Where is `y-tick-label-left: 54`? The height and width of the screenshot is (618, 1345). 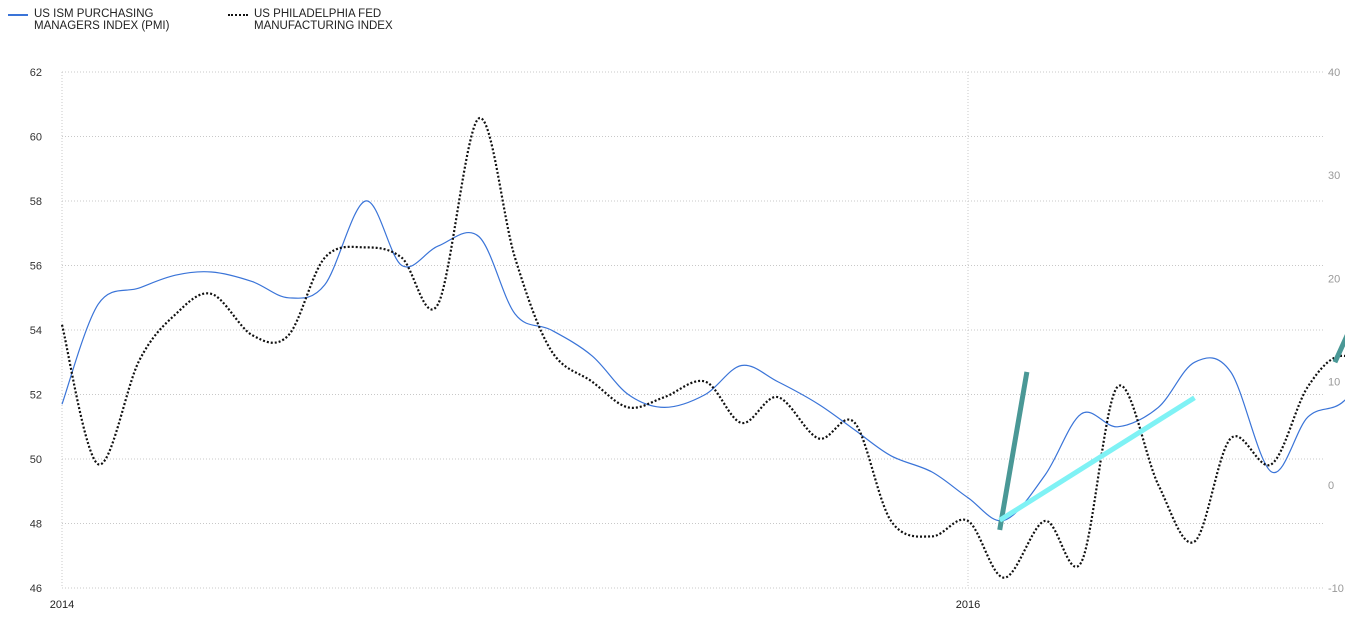 y-tick-label-left: 54 is located at coordinates (36, 331).